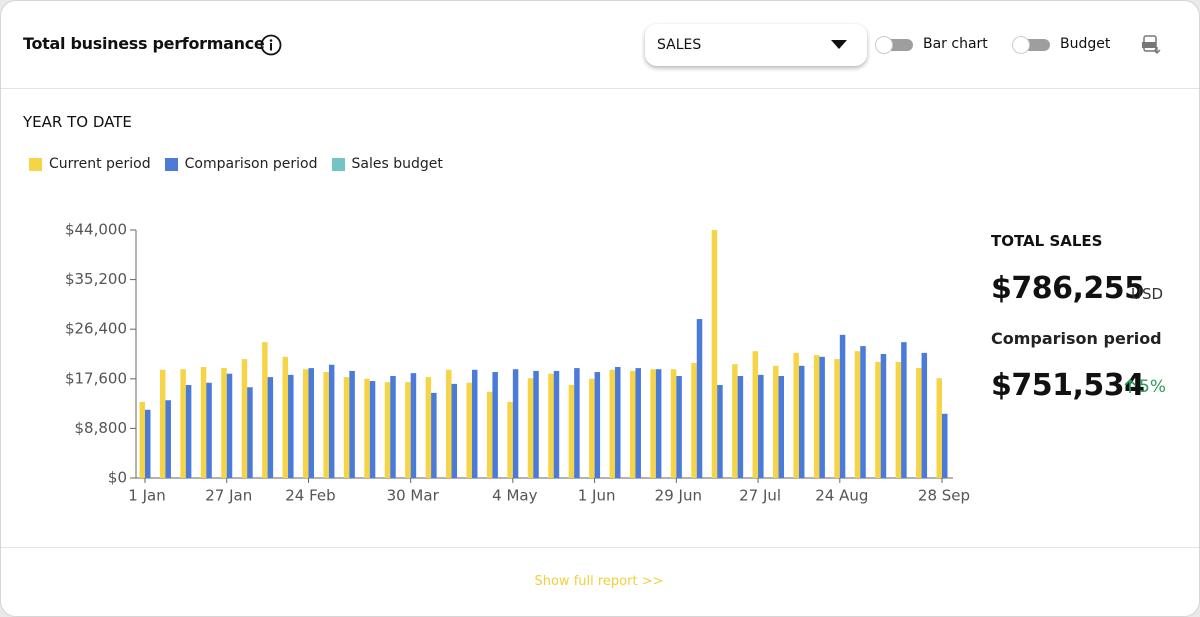  What do you see at coordinates (413, 496) in the screenshot?
I see `x-tick-label: 30 Mar` at bounding box center [413, 496].